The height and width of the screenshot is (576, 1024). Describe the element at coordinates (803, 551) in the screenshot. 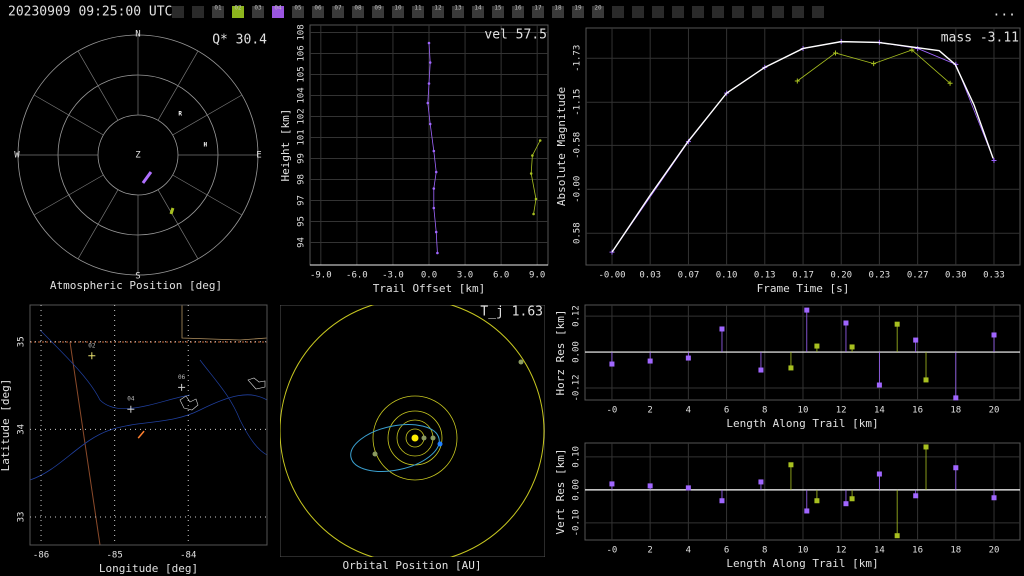

I see `x-tick-label: 10` at that location.